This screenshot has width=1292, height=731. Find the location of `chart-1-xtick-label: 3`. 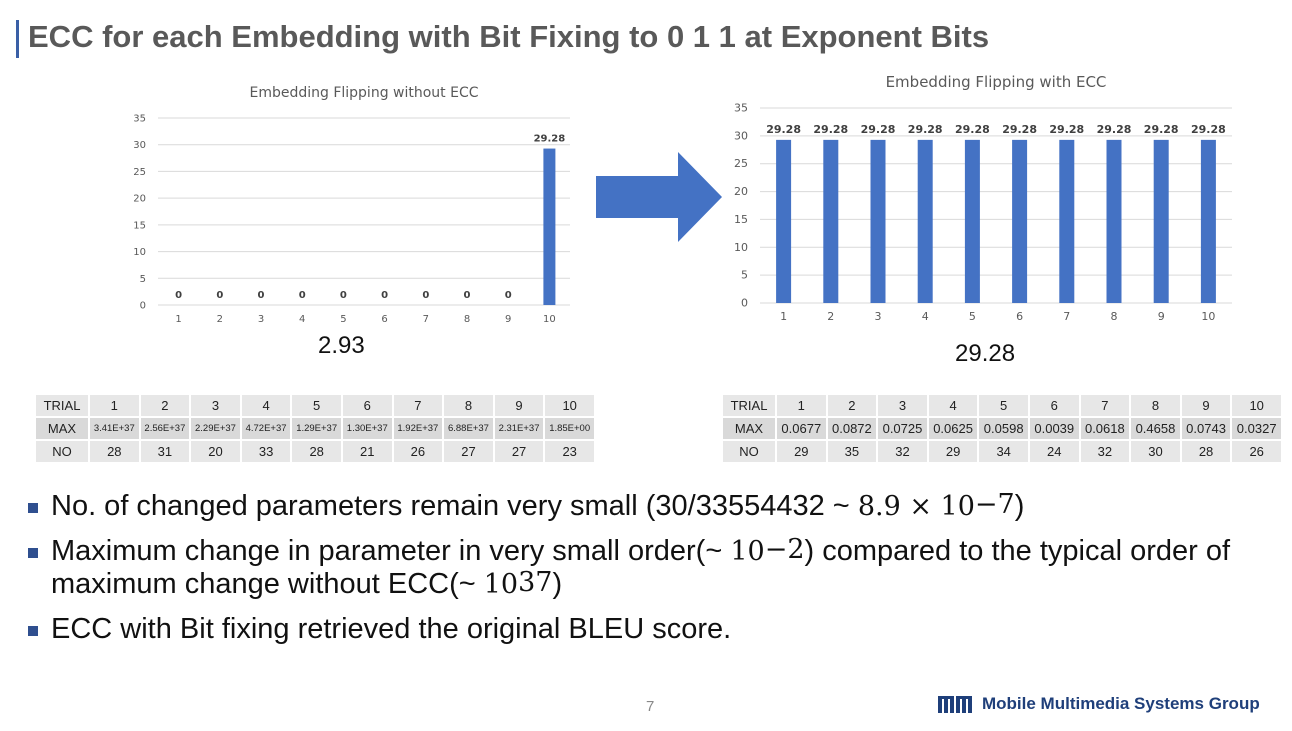

chart-1-xtick-label: 3 is located at coordinates (261, 319).